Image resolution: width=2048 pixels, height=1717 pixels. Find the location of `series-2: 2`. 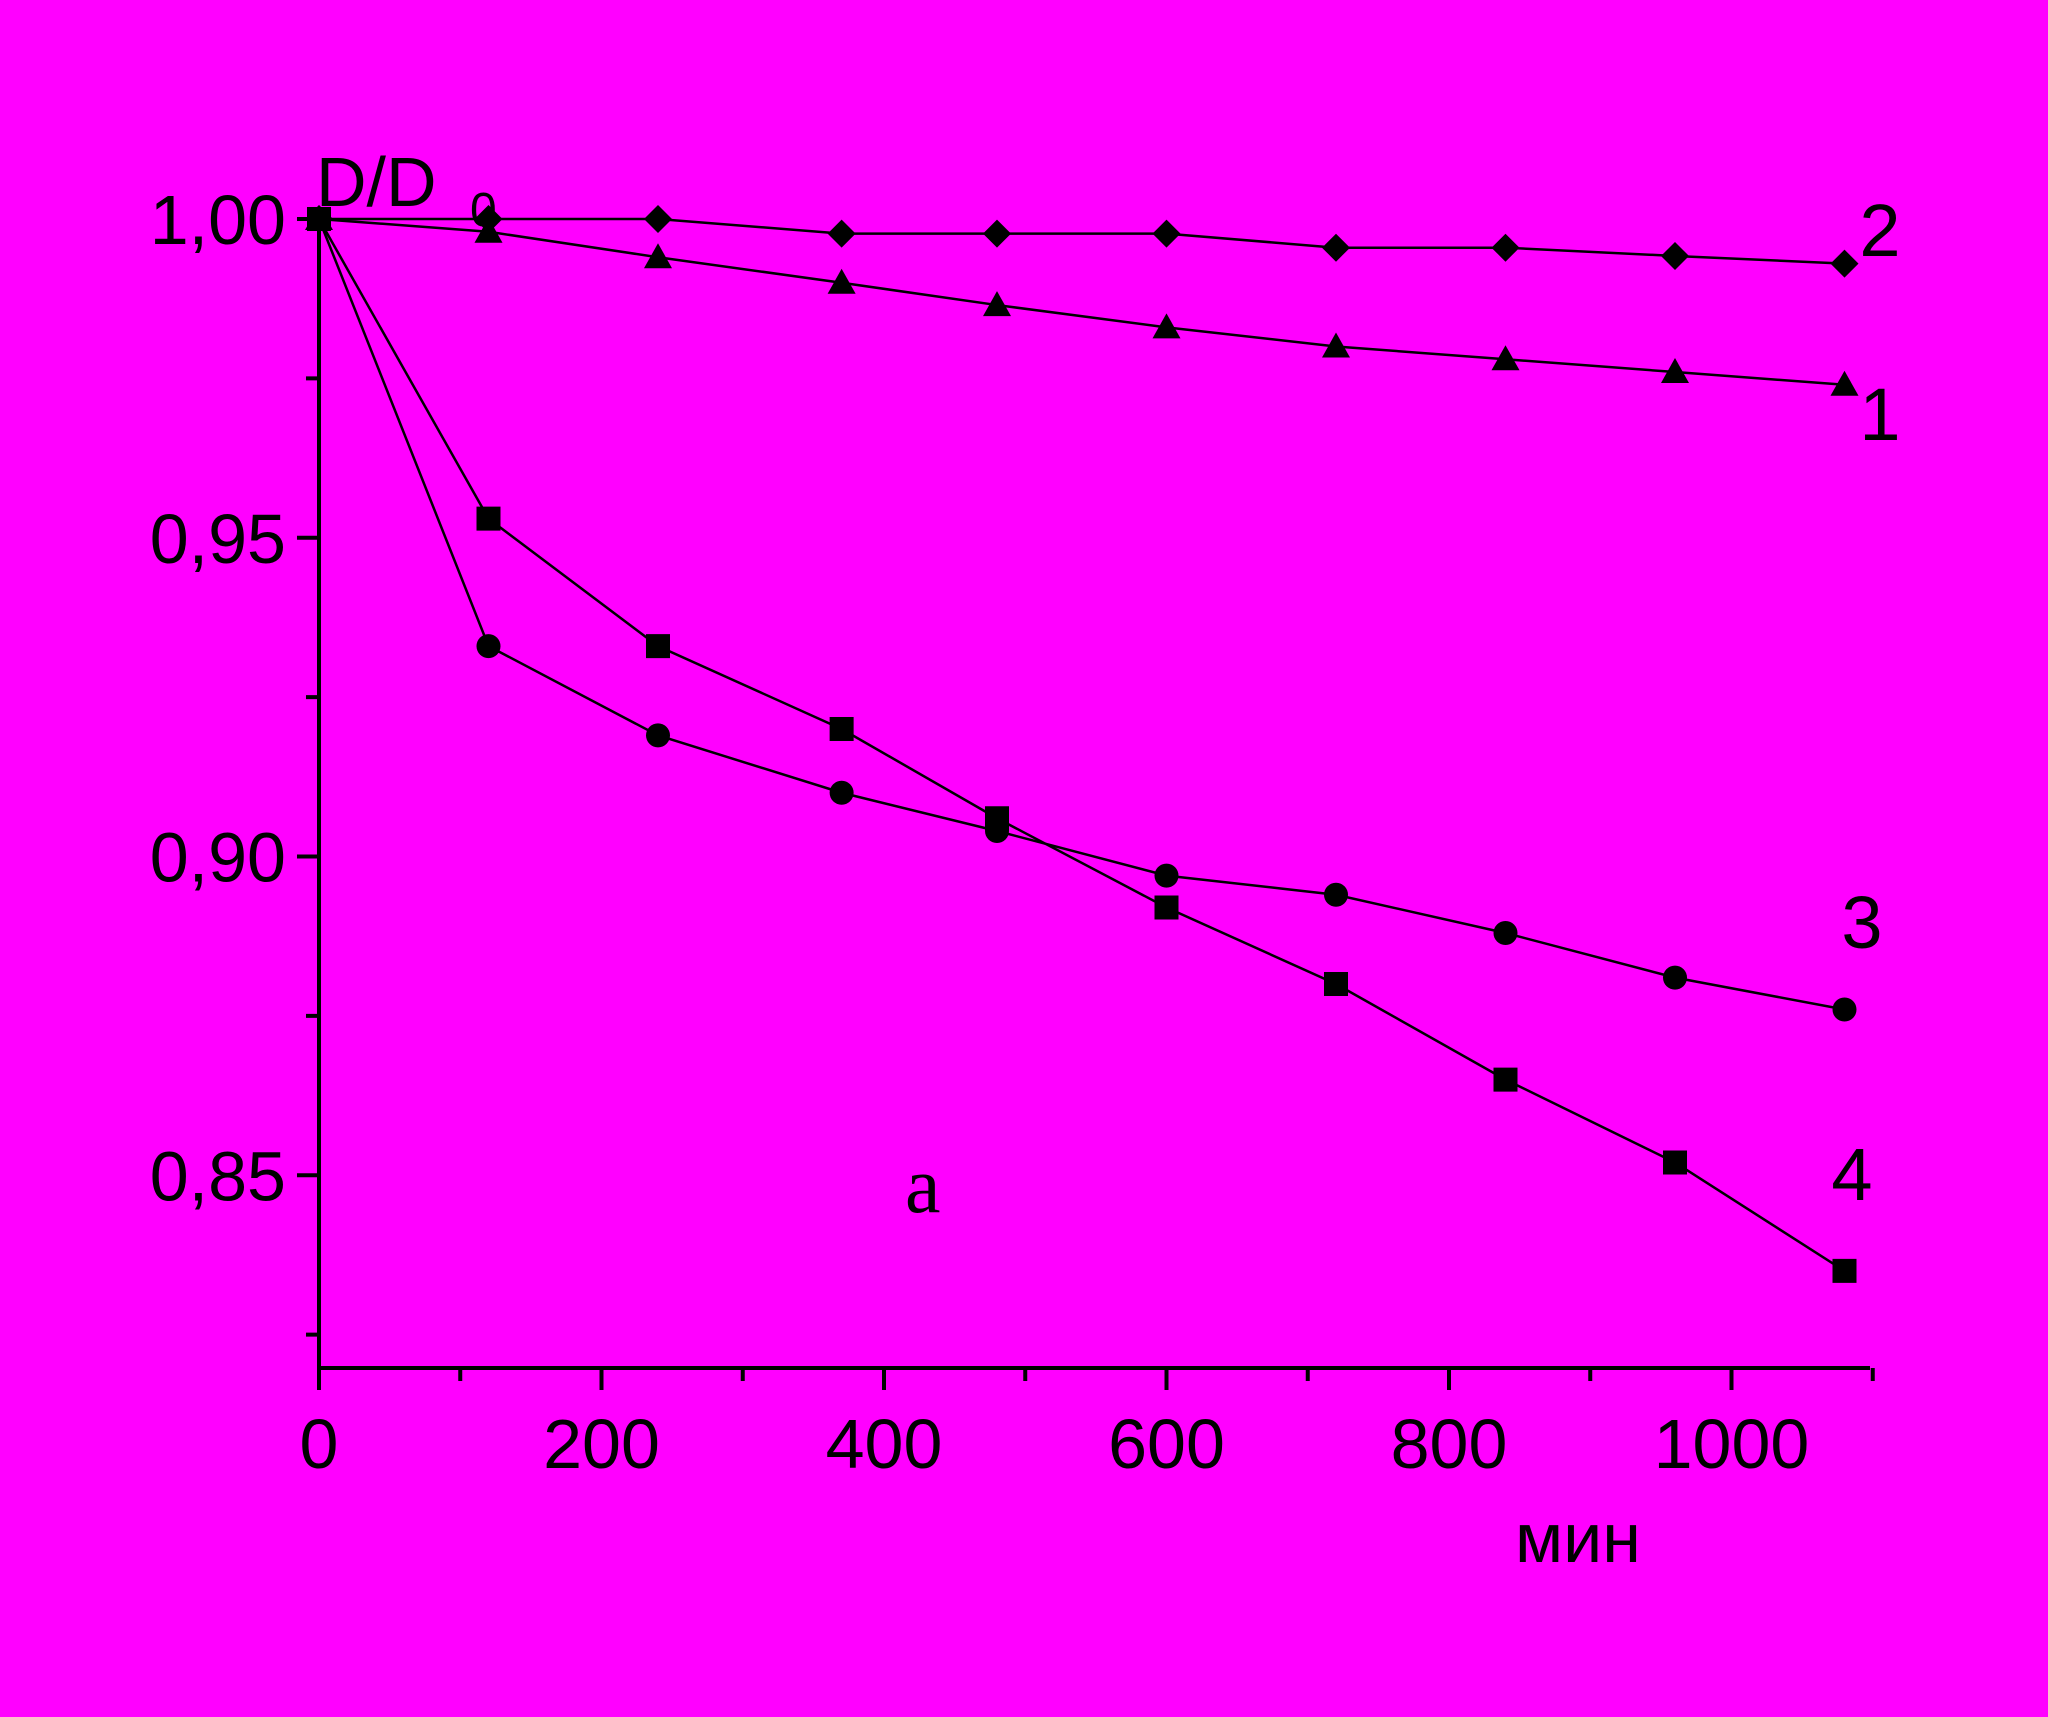

series-2: 2 is located at coordinates (1103, 233).